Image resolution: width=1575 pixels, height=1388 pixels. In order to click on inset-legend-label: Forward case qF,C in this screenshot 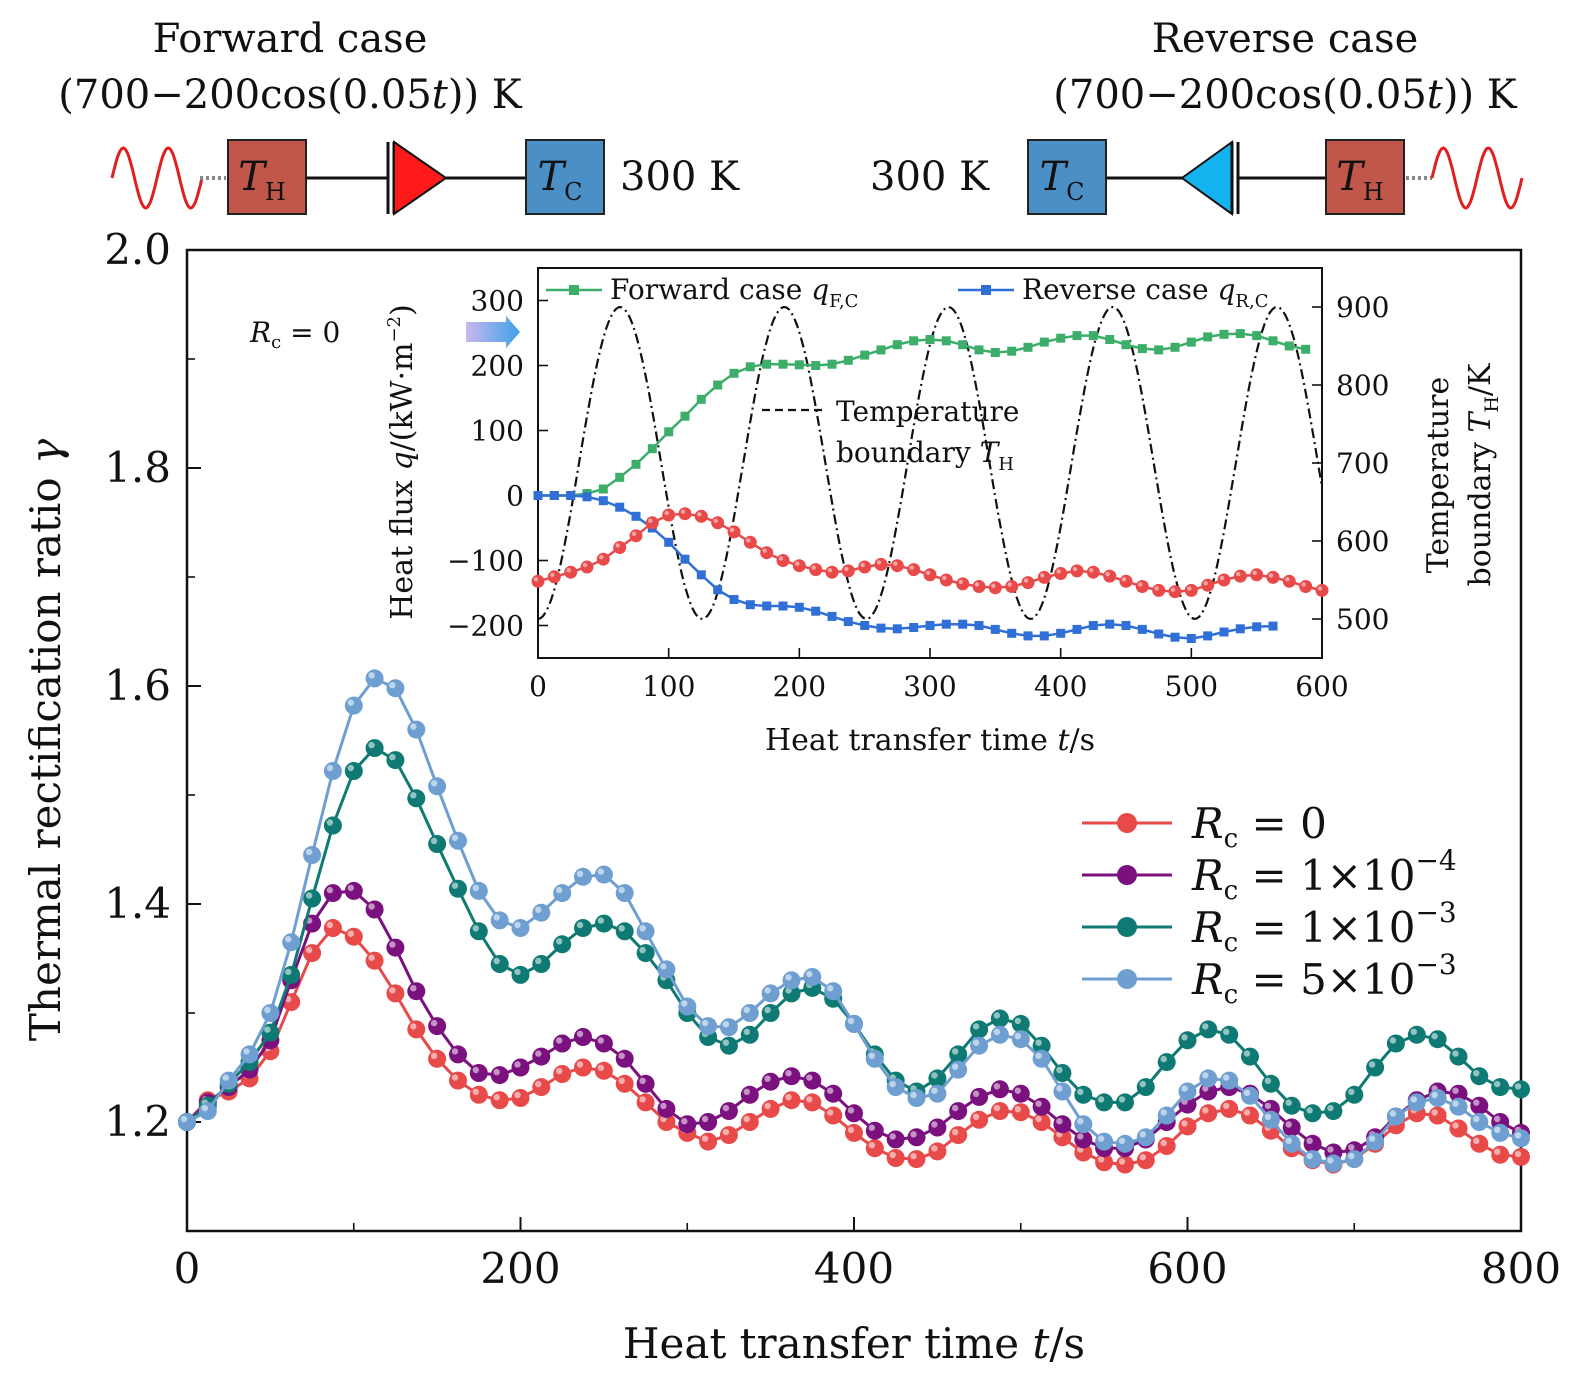, I will do `click(734, 292)`.